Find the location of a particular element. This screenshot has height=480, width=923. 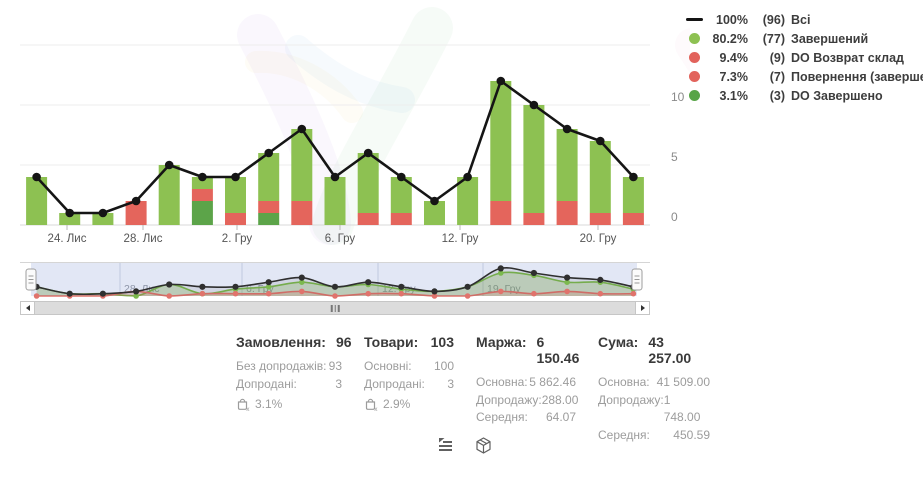

basket-percent-icon: x is located at coordinates (371, 405).